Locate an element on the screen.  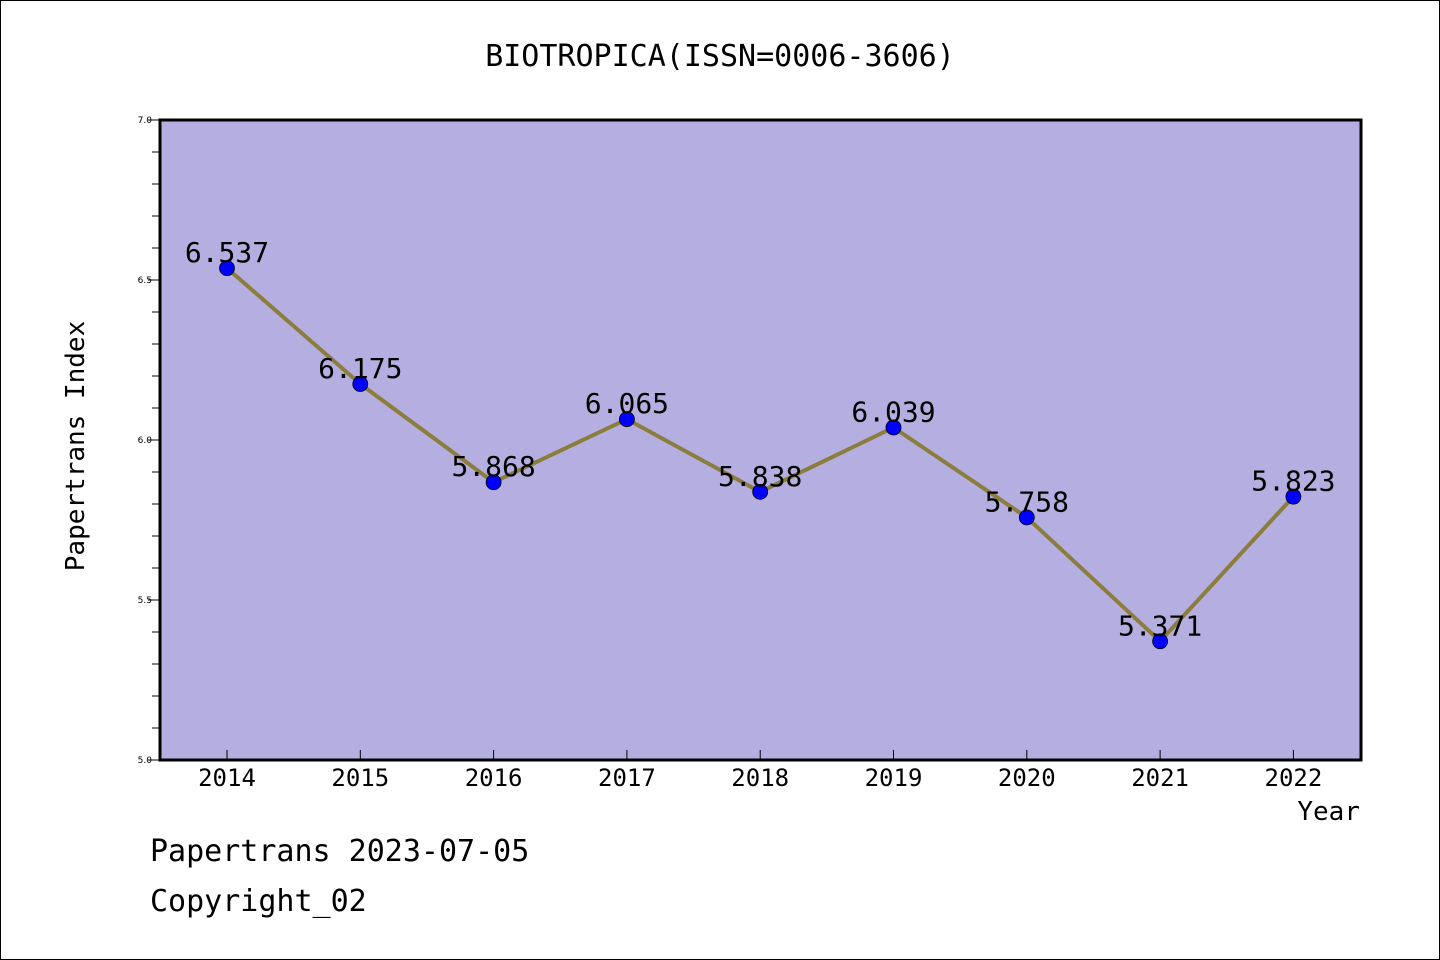
x-axis-label: Year is located at coordinates (1328, 812).